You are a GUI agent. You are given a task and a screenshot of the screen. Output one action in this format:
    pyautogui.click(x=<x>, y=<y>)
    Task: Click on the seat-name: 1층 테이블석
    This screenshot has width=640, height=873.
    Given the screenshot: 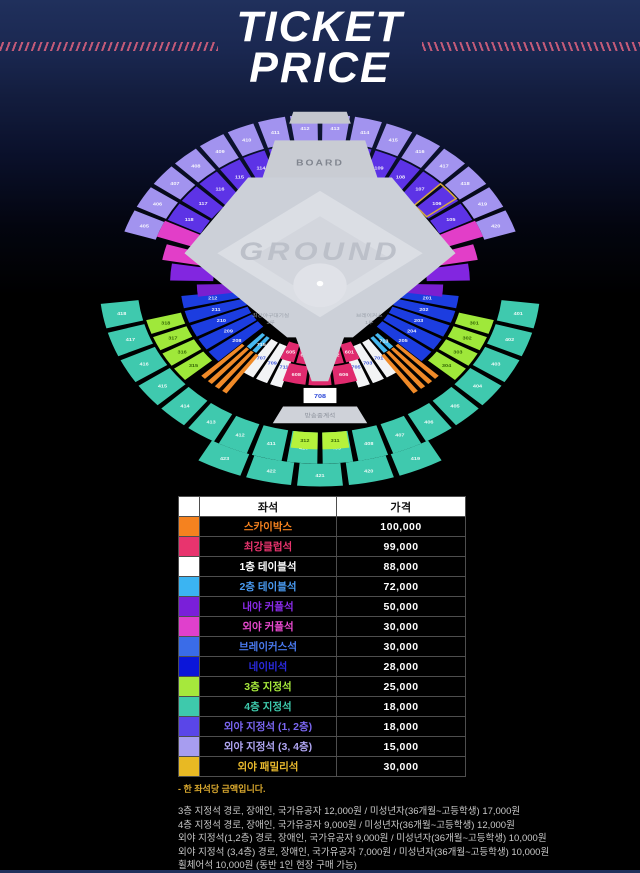 What is the action you would take?
    pyautogui.click(x=268, y=566)
    